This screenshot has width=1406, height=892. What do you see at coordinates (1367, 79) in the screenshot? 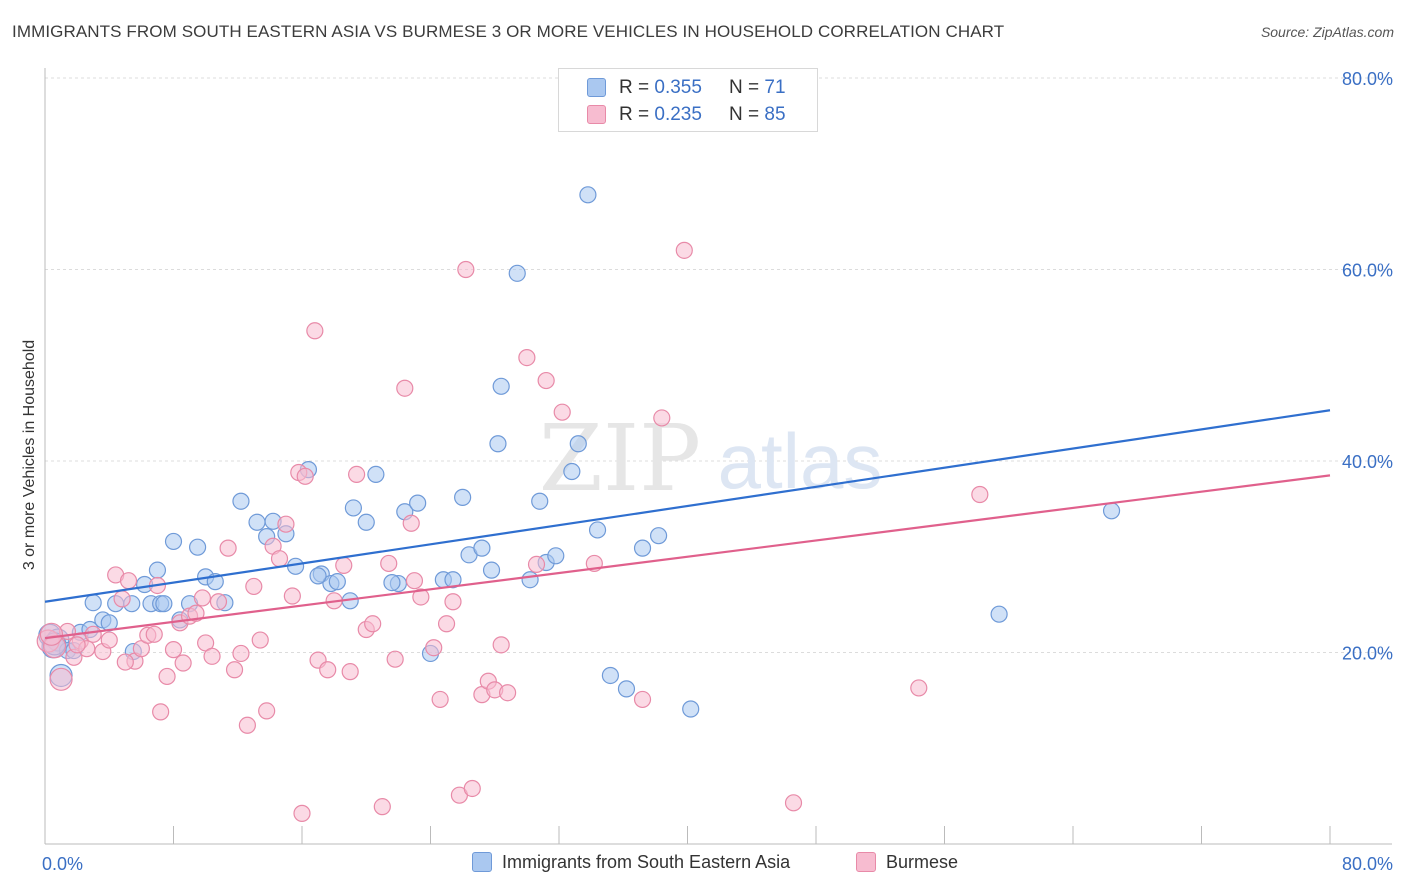
I see `y-tick-label: 80.0%` at bounding box center [1367, 79].